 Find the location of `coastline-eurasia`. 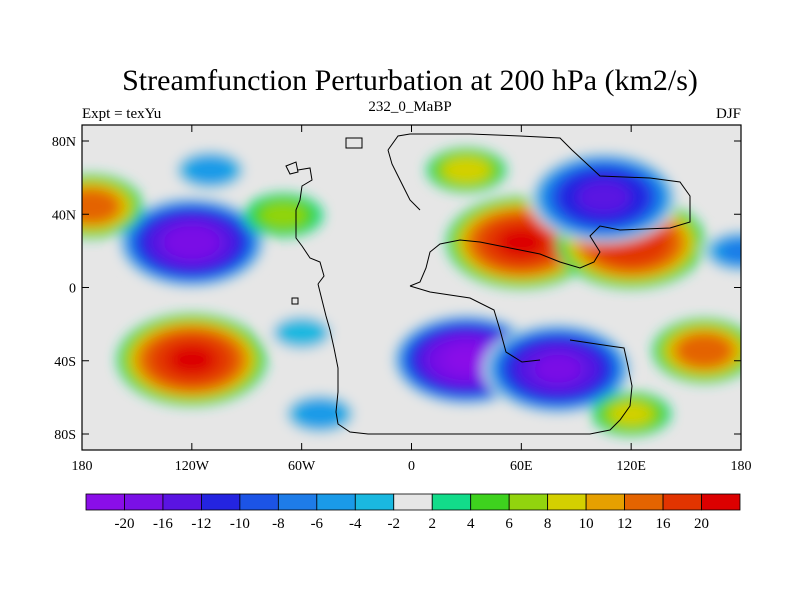

coastline-eurasia is located at coordinates (539, 210).